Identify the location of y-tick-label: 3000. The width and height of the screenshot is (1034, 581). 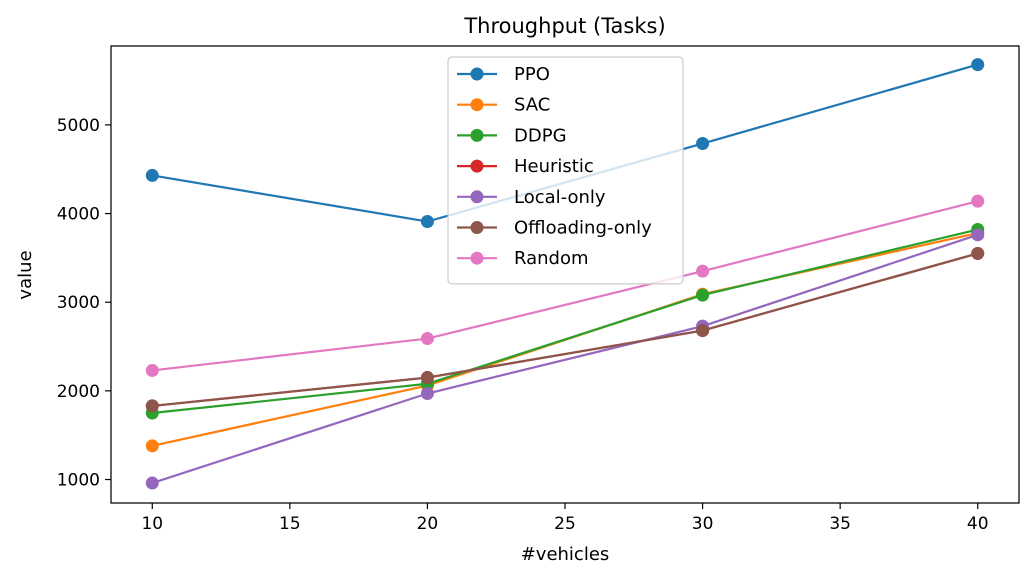
(78, 303).